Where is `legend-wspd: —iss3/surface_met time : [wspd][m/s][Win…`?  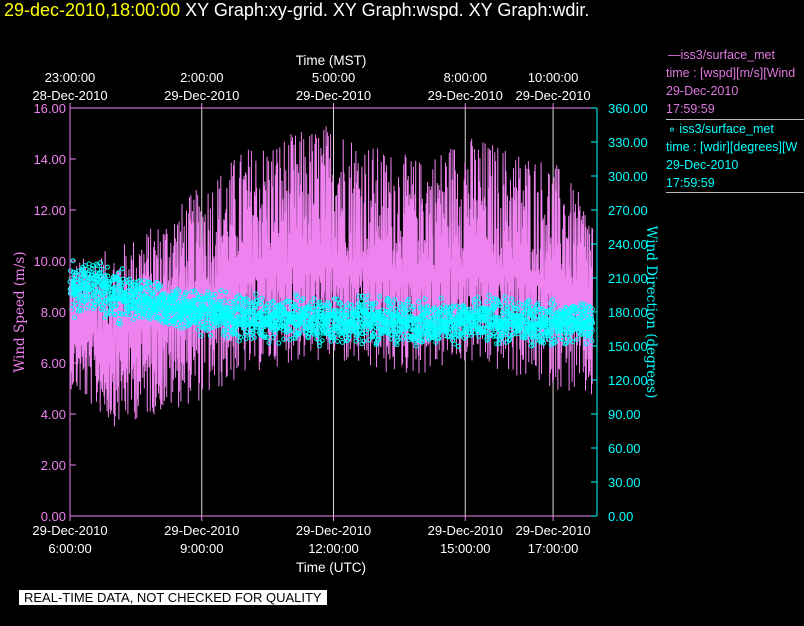
legend-wspd: —iss3/surface_met time : [wspd][m/s][Win… is located at coordinates (735, 82).